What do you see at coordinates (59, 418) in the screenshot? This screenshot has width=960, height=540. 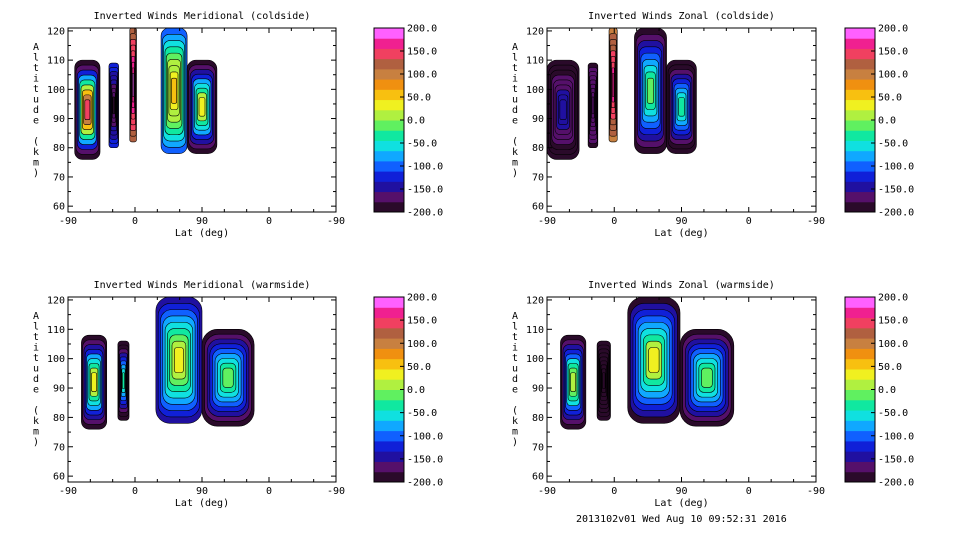 I see `y-tick-label: 80` at bounding box center [59, 418].